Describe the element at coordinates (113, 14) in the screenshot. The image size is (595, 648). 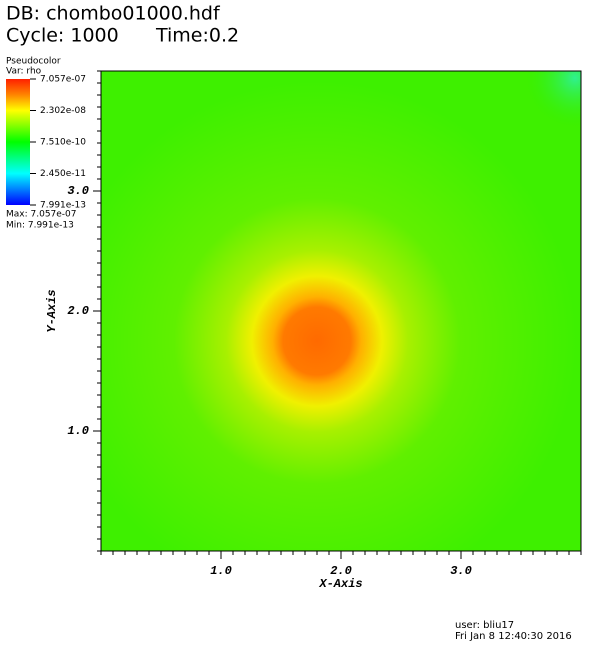
I see `db-title: DB: chombo01000.hdf` at that location.